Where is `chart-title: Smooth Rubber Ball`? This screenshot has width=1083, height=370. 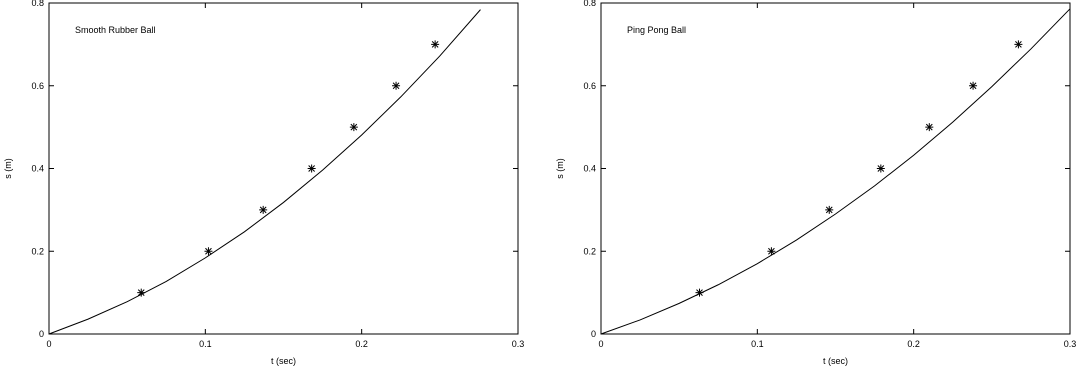 chart-title: Smooth Rubber Ball is located at coordinates (115, 30).